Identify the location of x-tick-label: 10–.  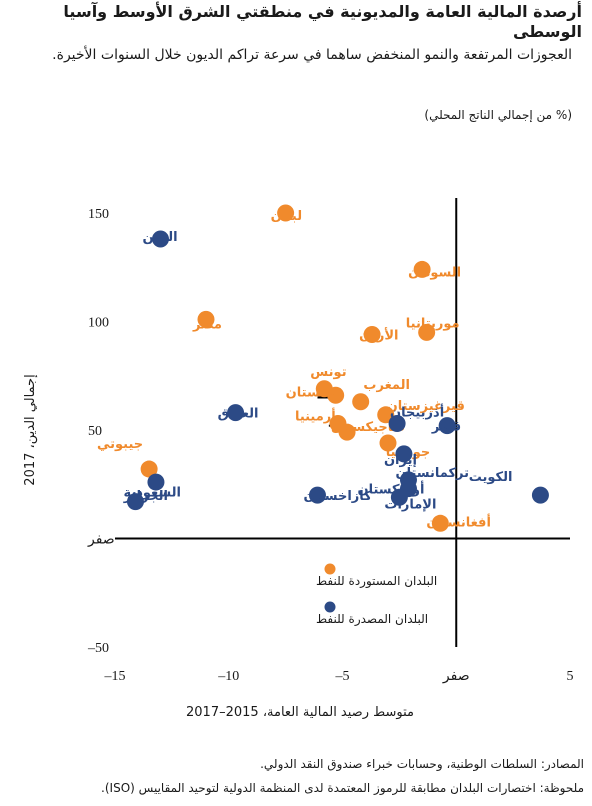
(228, 676).